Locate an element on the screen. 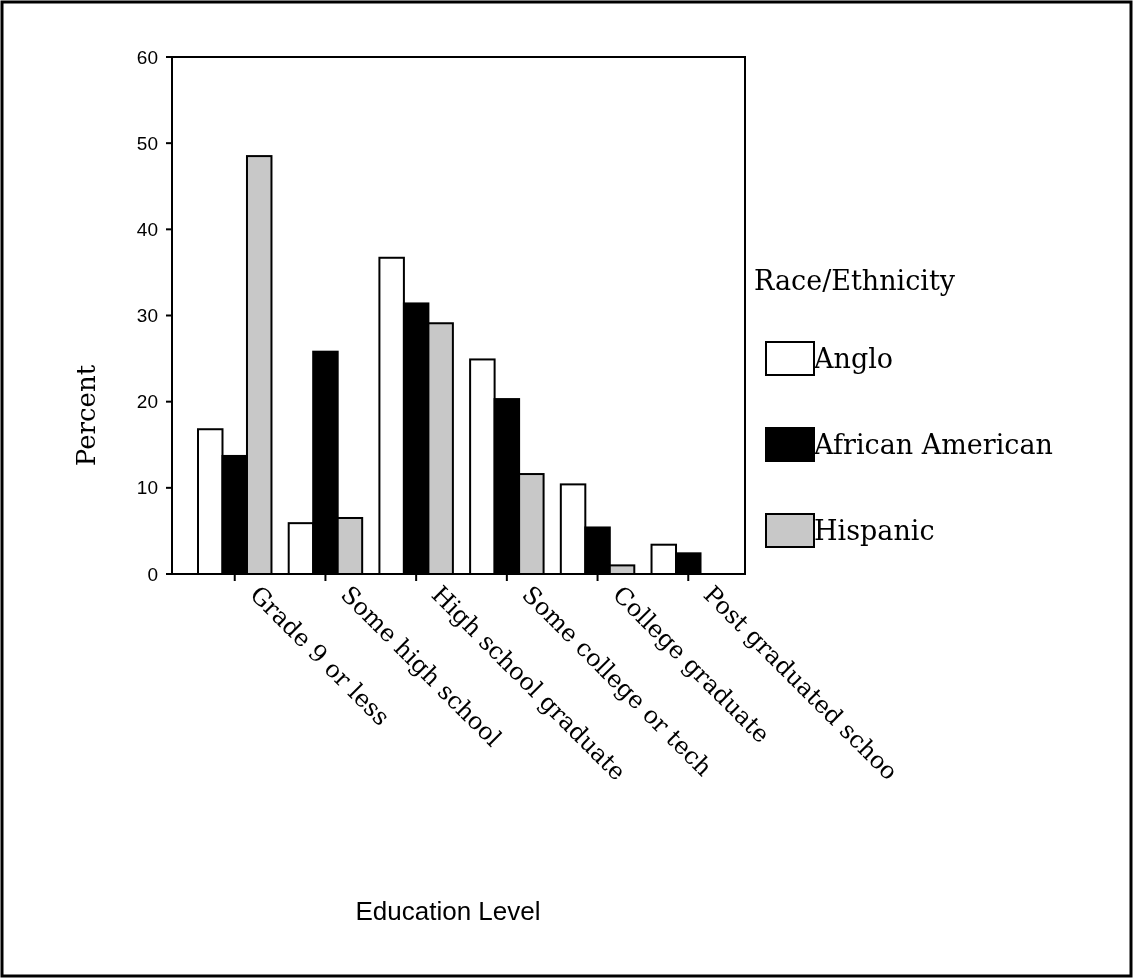 Image resolution: width=1133 pixels, height=978 pixels. legend-title: Race/Ethnicity is located at coordinates (855, 280).